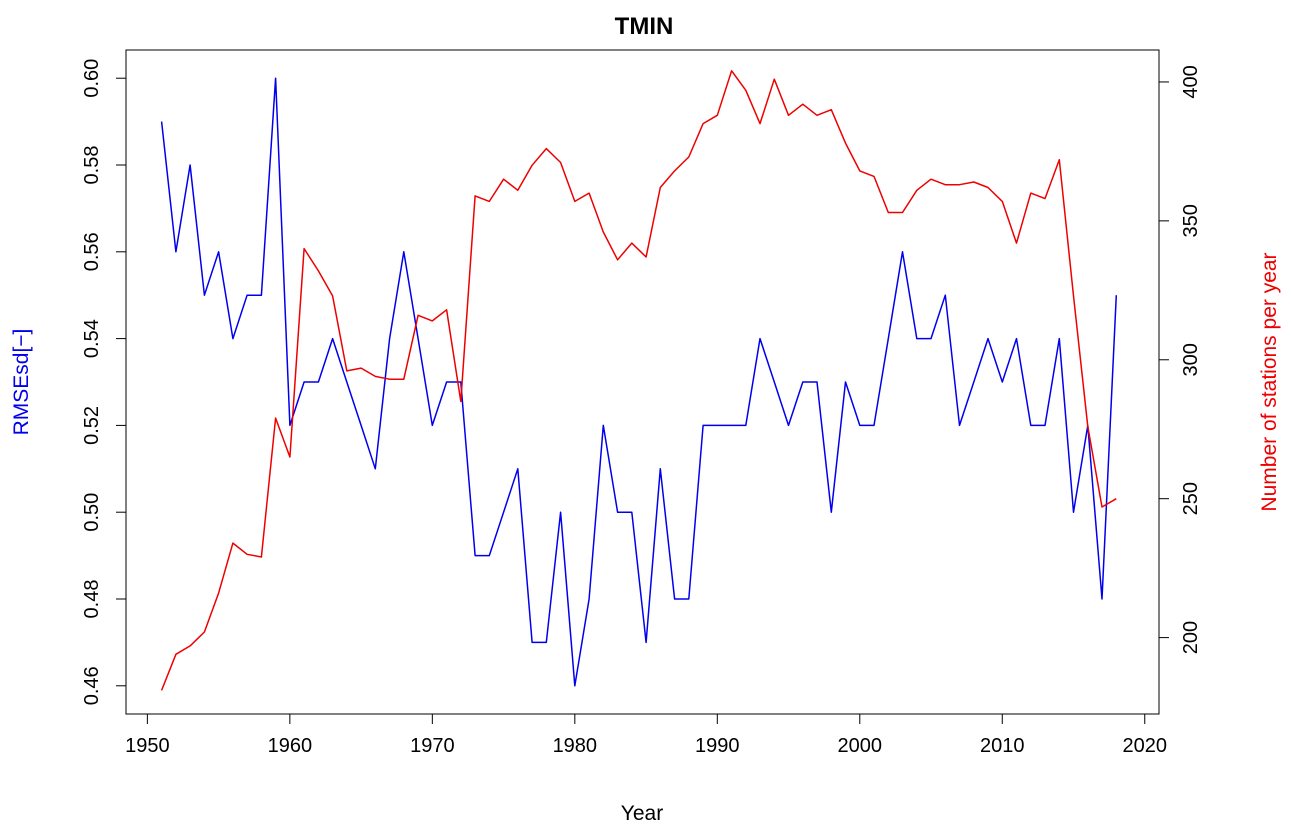  I want to click on y-axis-left-label: RMSEsd[−], so click(21, 382).